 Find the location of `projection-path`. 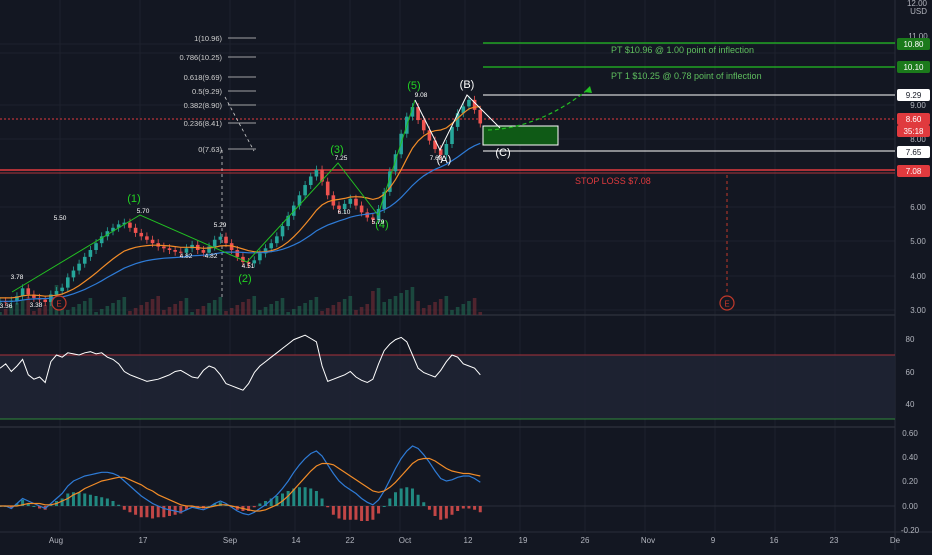

projection-path is located at coordinates (539, 109).